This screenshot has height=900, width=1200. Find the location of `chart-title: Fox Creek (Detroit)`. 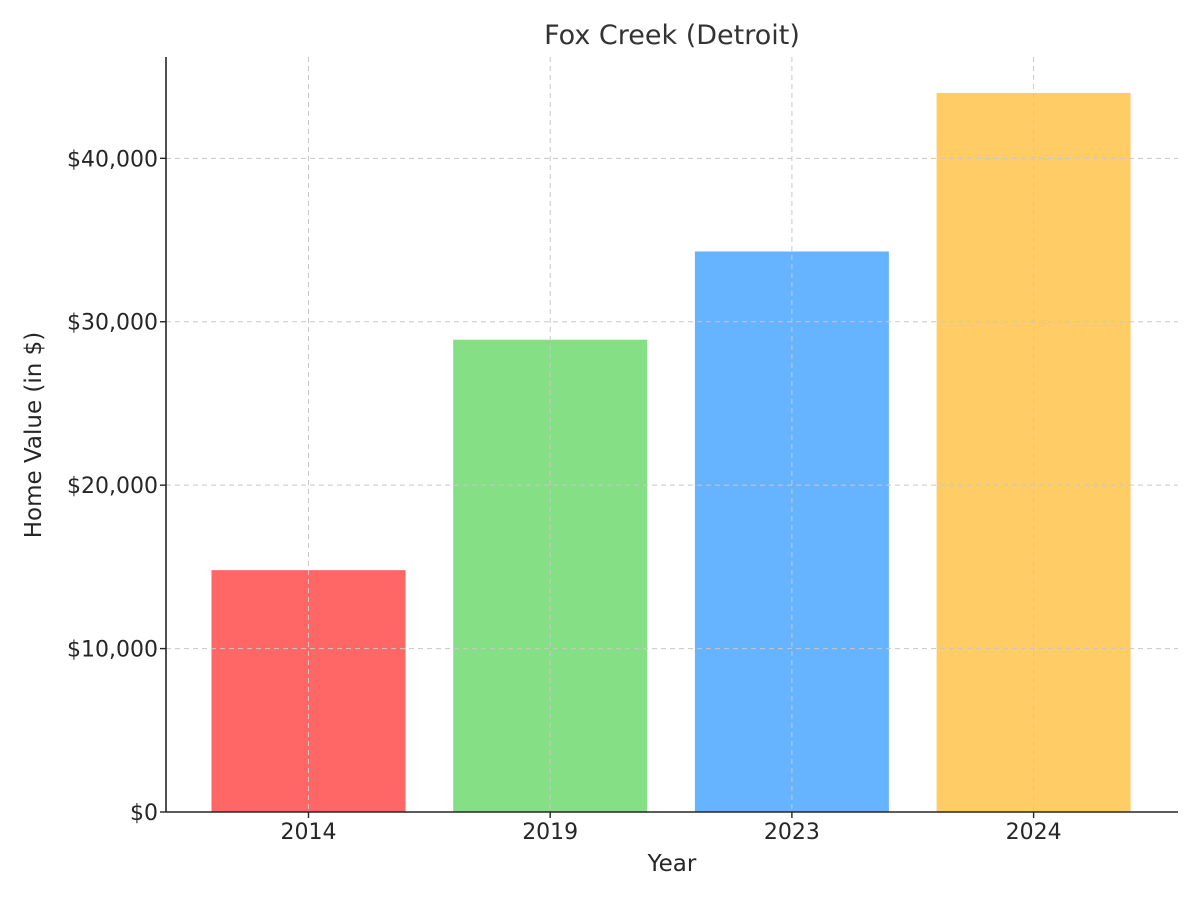

chart-title: Fox Creek (Detroit) is located at coordinates (672, 35).